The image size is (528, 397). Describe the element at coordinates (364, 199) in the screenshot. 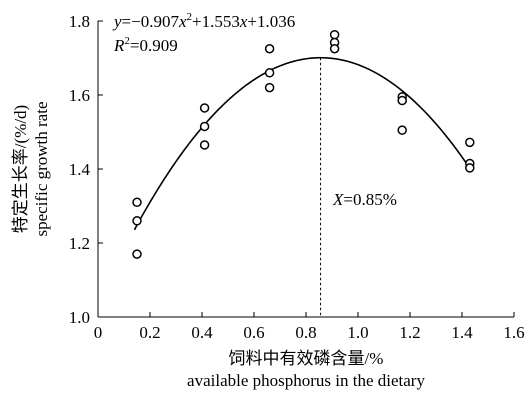

I see `optimum-label: X=0.85%` at that location.